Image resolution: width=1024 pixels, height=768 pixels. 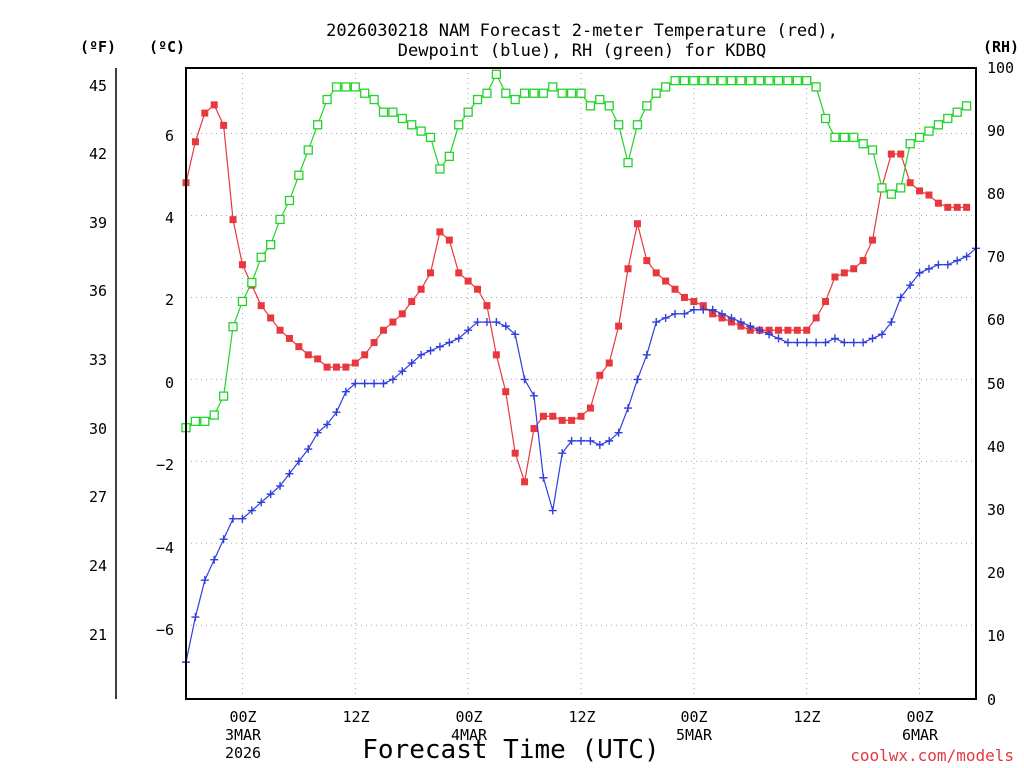 What do you see at coordinates (932, 755) in the screenshot?
I see `credit-link: coolwx.com/models` at bounding box center [932, 755].